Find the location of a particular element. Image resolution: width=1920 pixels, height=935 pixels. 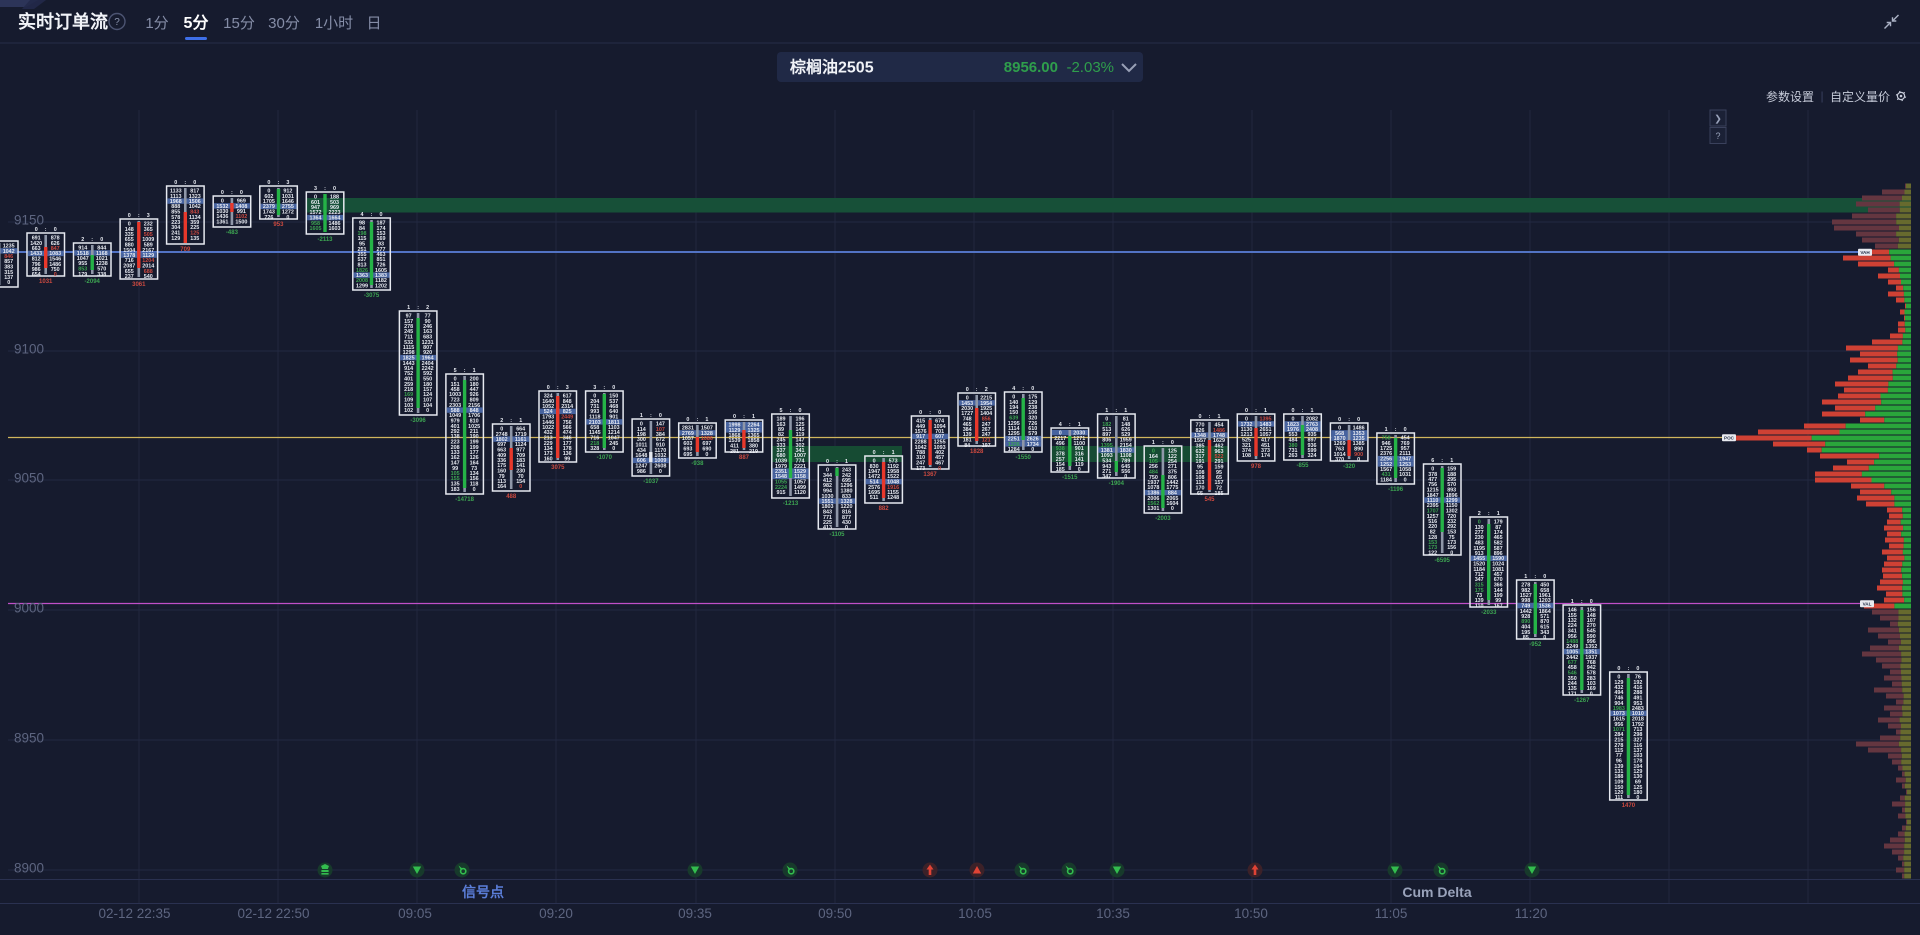

svg-text: 1706 is located at coordinates (474, 416).